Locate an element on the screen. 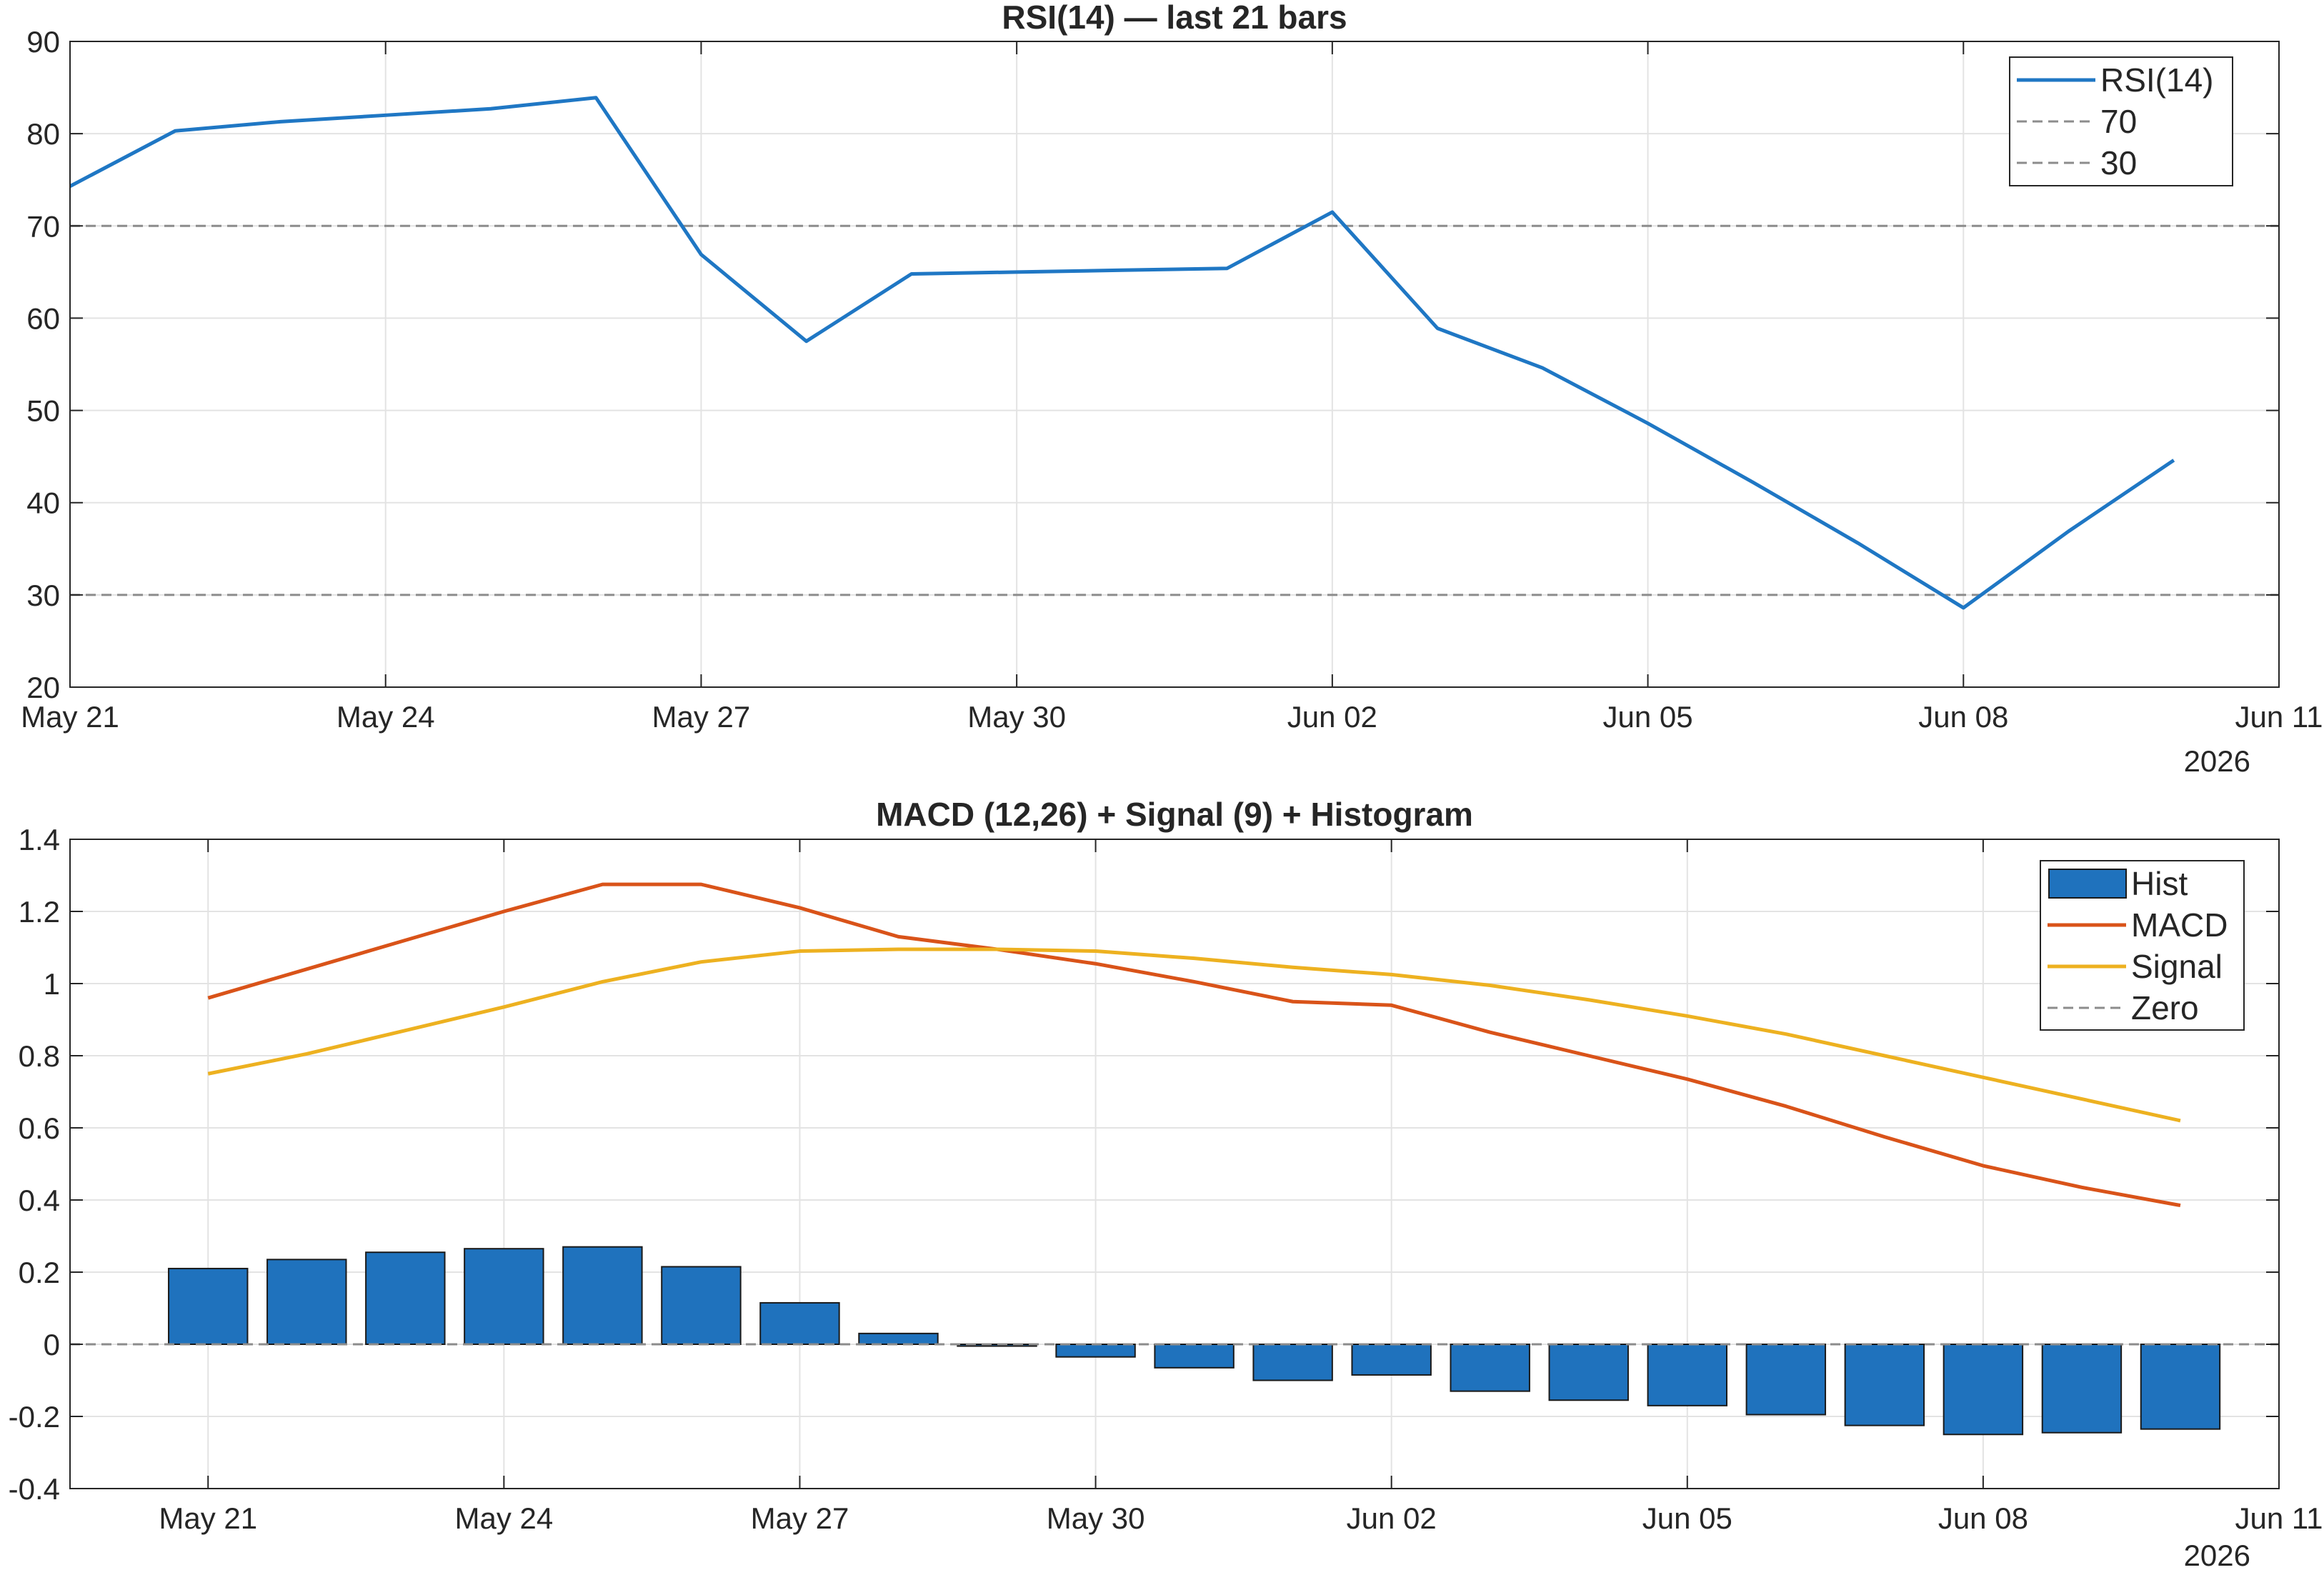  rsi-legend: RSI(14) 70 30 is located at coordinates (2121, 121).